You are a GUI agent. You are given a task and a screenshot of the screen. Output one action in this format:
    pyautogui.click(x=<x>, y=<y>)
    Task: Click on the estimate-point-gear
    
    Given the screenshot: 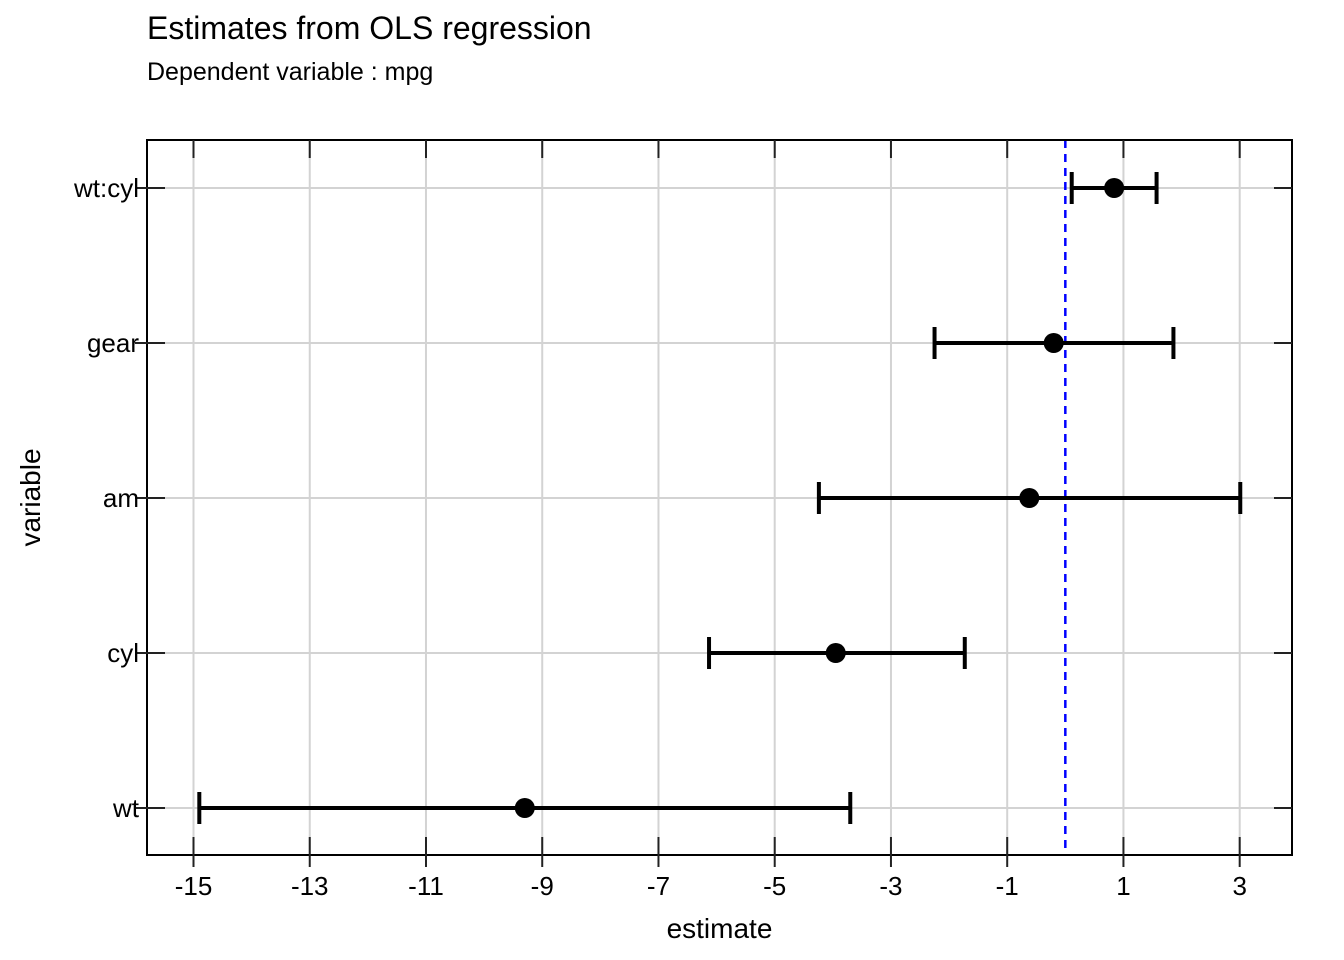 What is the action you would take?
    pyautogui.click(x=1053, y=343)
    